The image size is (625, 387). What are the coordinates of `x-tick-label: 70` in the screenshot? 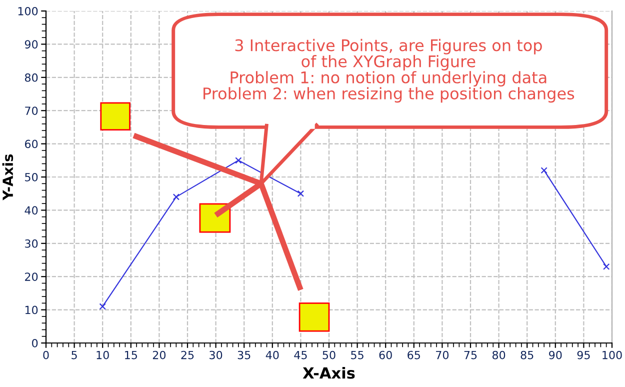 It's located at (442, 355).